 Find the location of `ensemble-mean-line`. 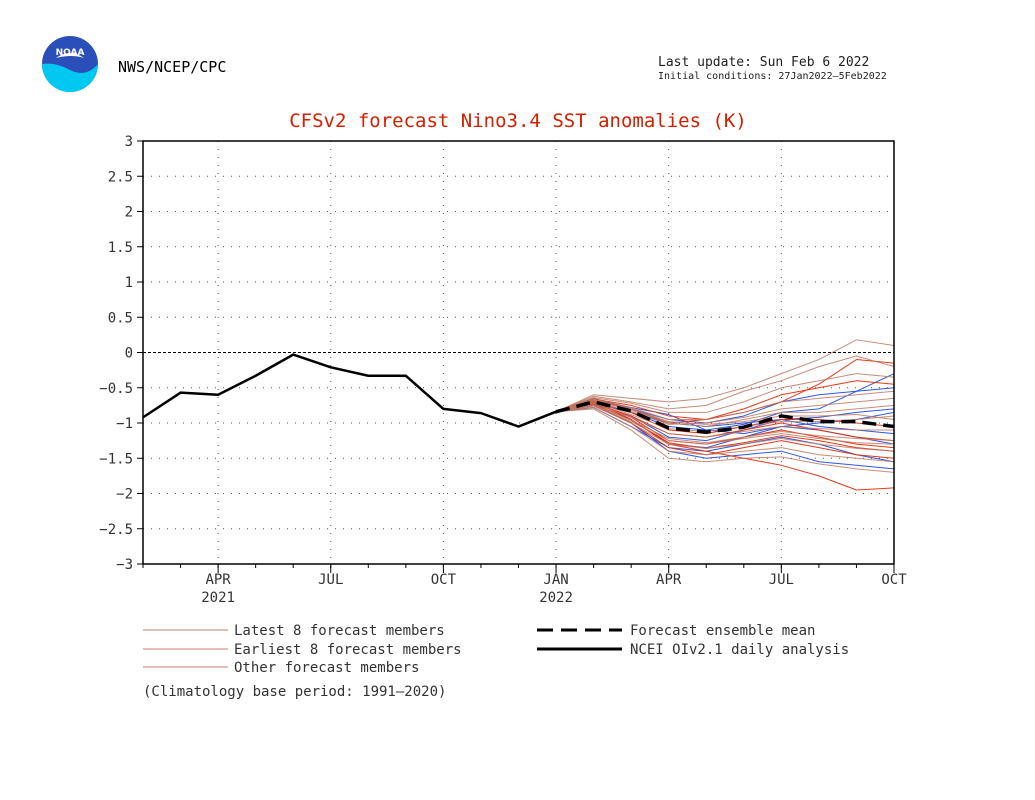

ensemble-mean-line is located at coordinates (725, 417).